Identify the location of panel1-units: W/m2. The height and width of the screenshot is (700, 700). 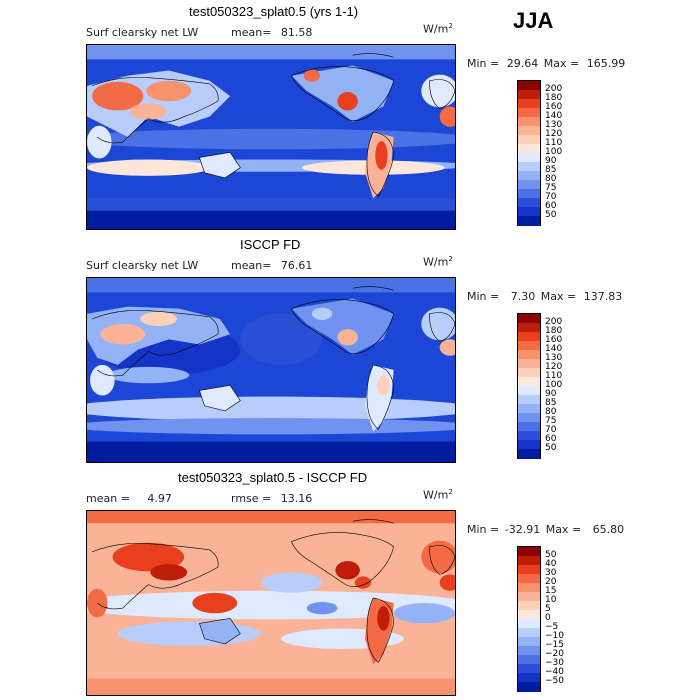
(438, 29).